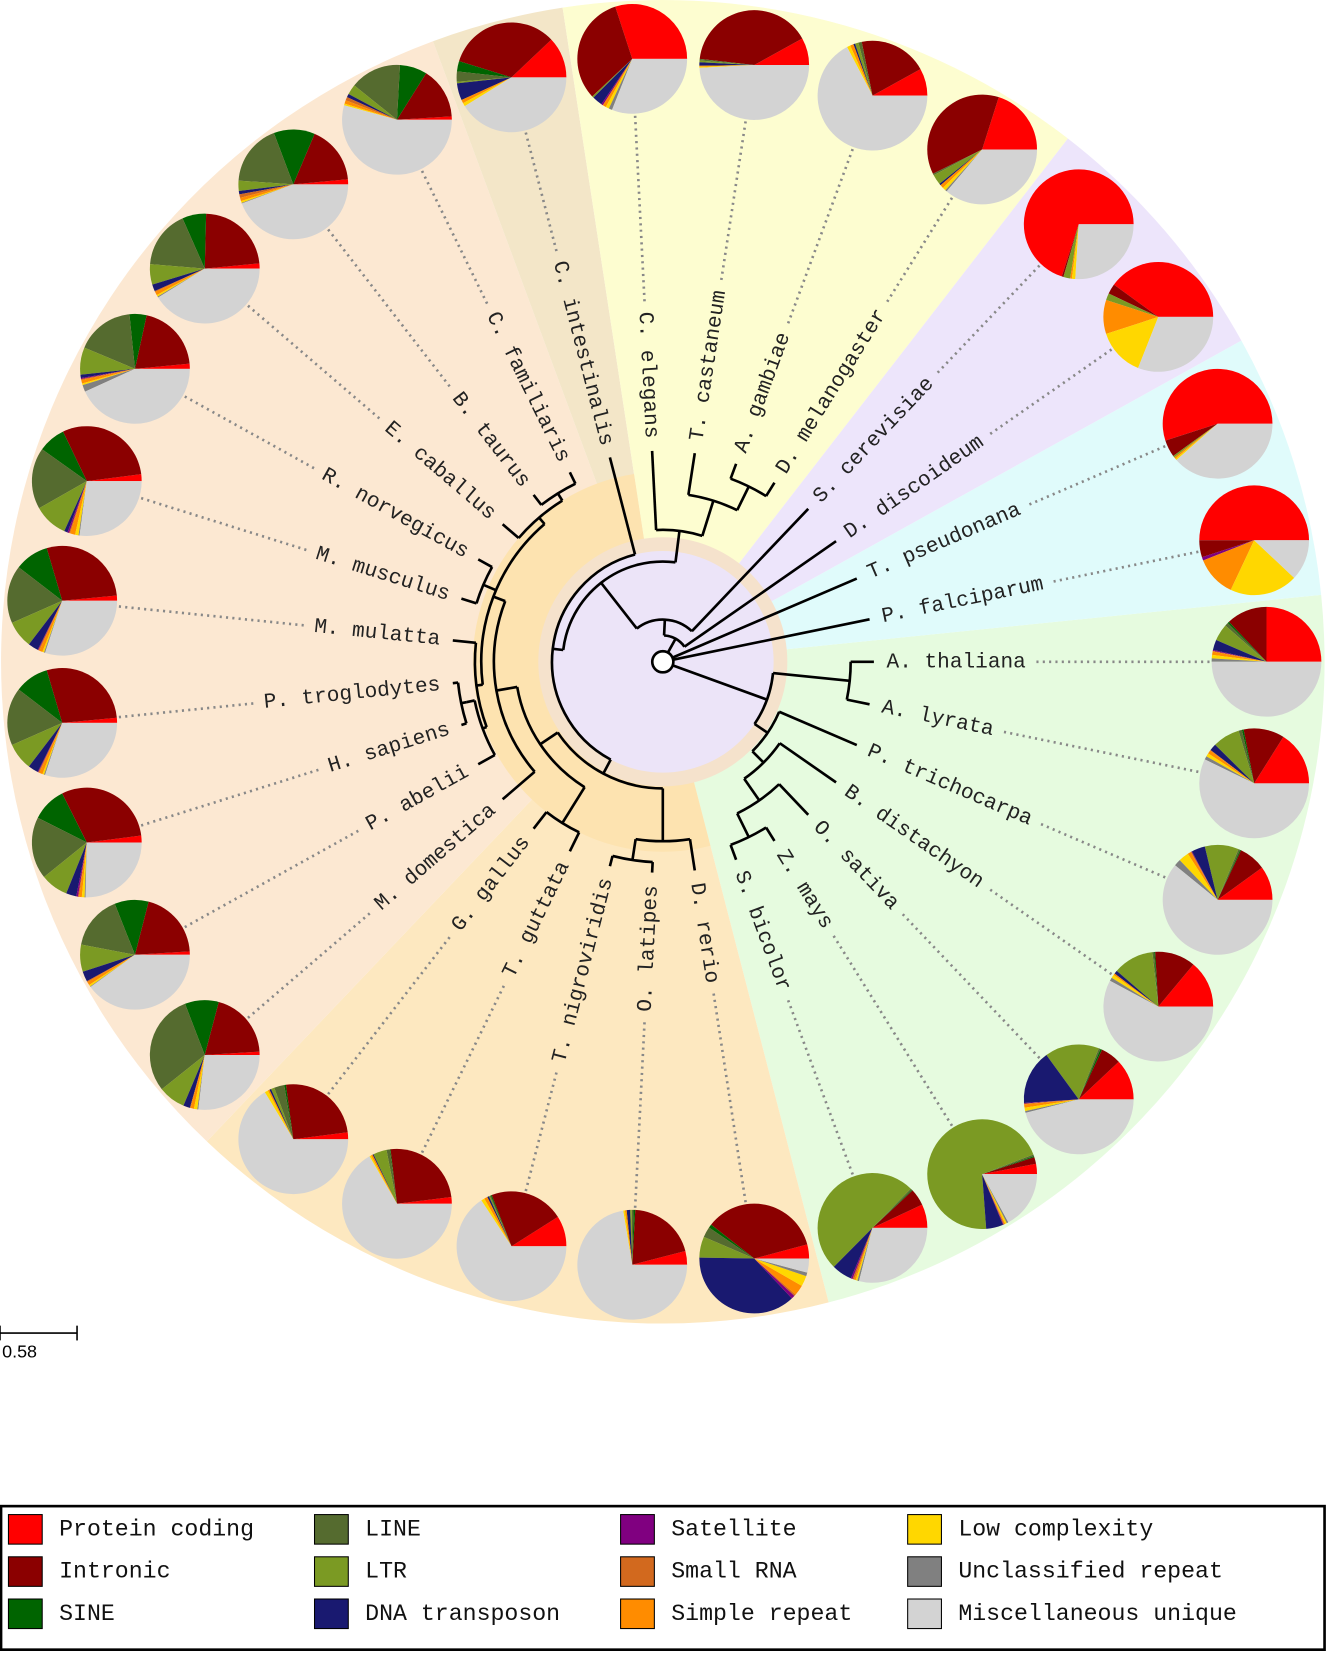  Describe the element at coordinates (761, 1614) in the screenshot. I see `legend-label: Simple repeat` at that location.